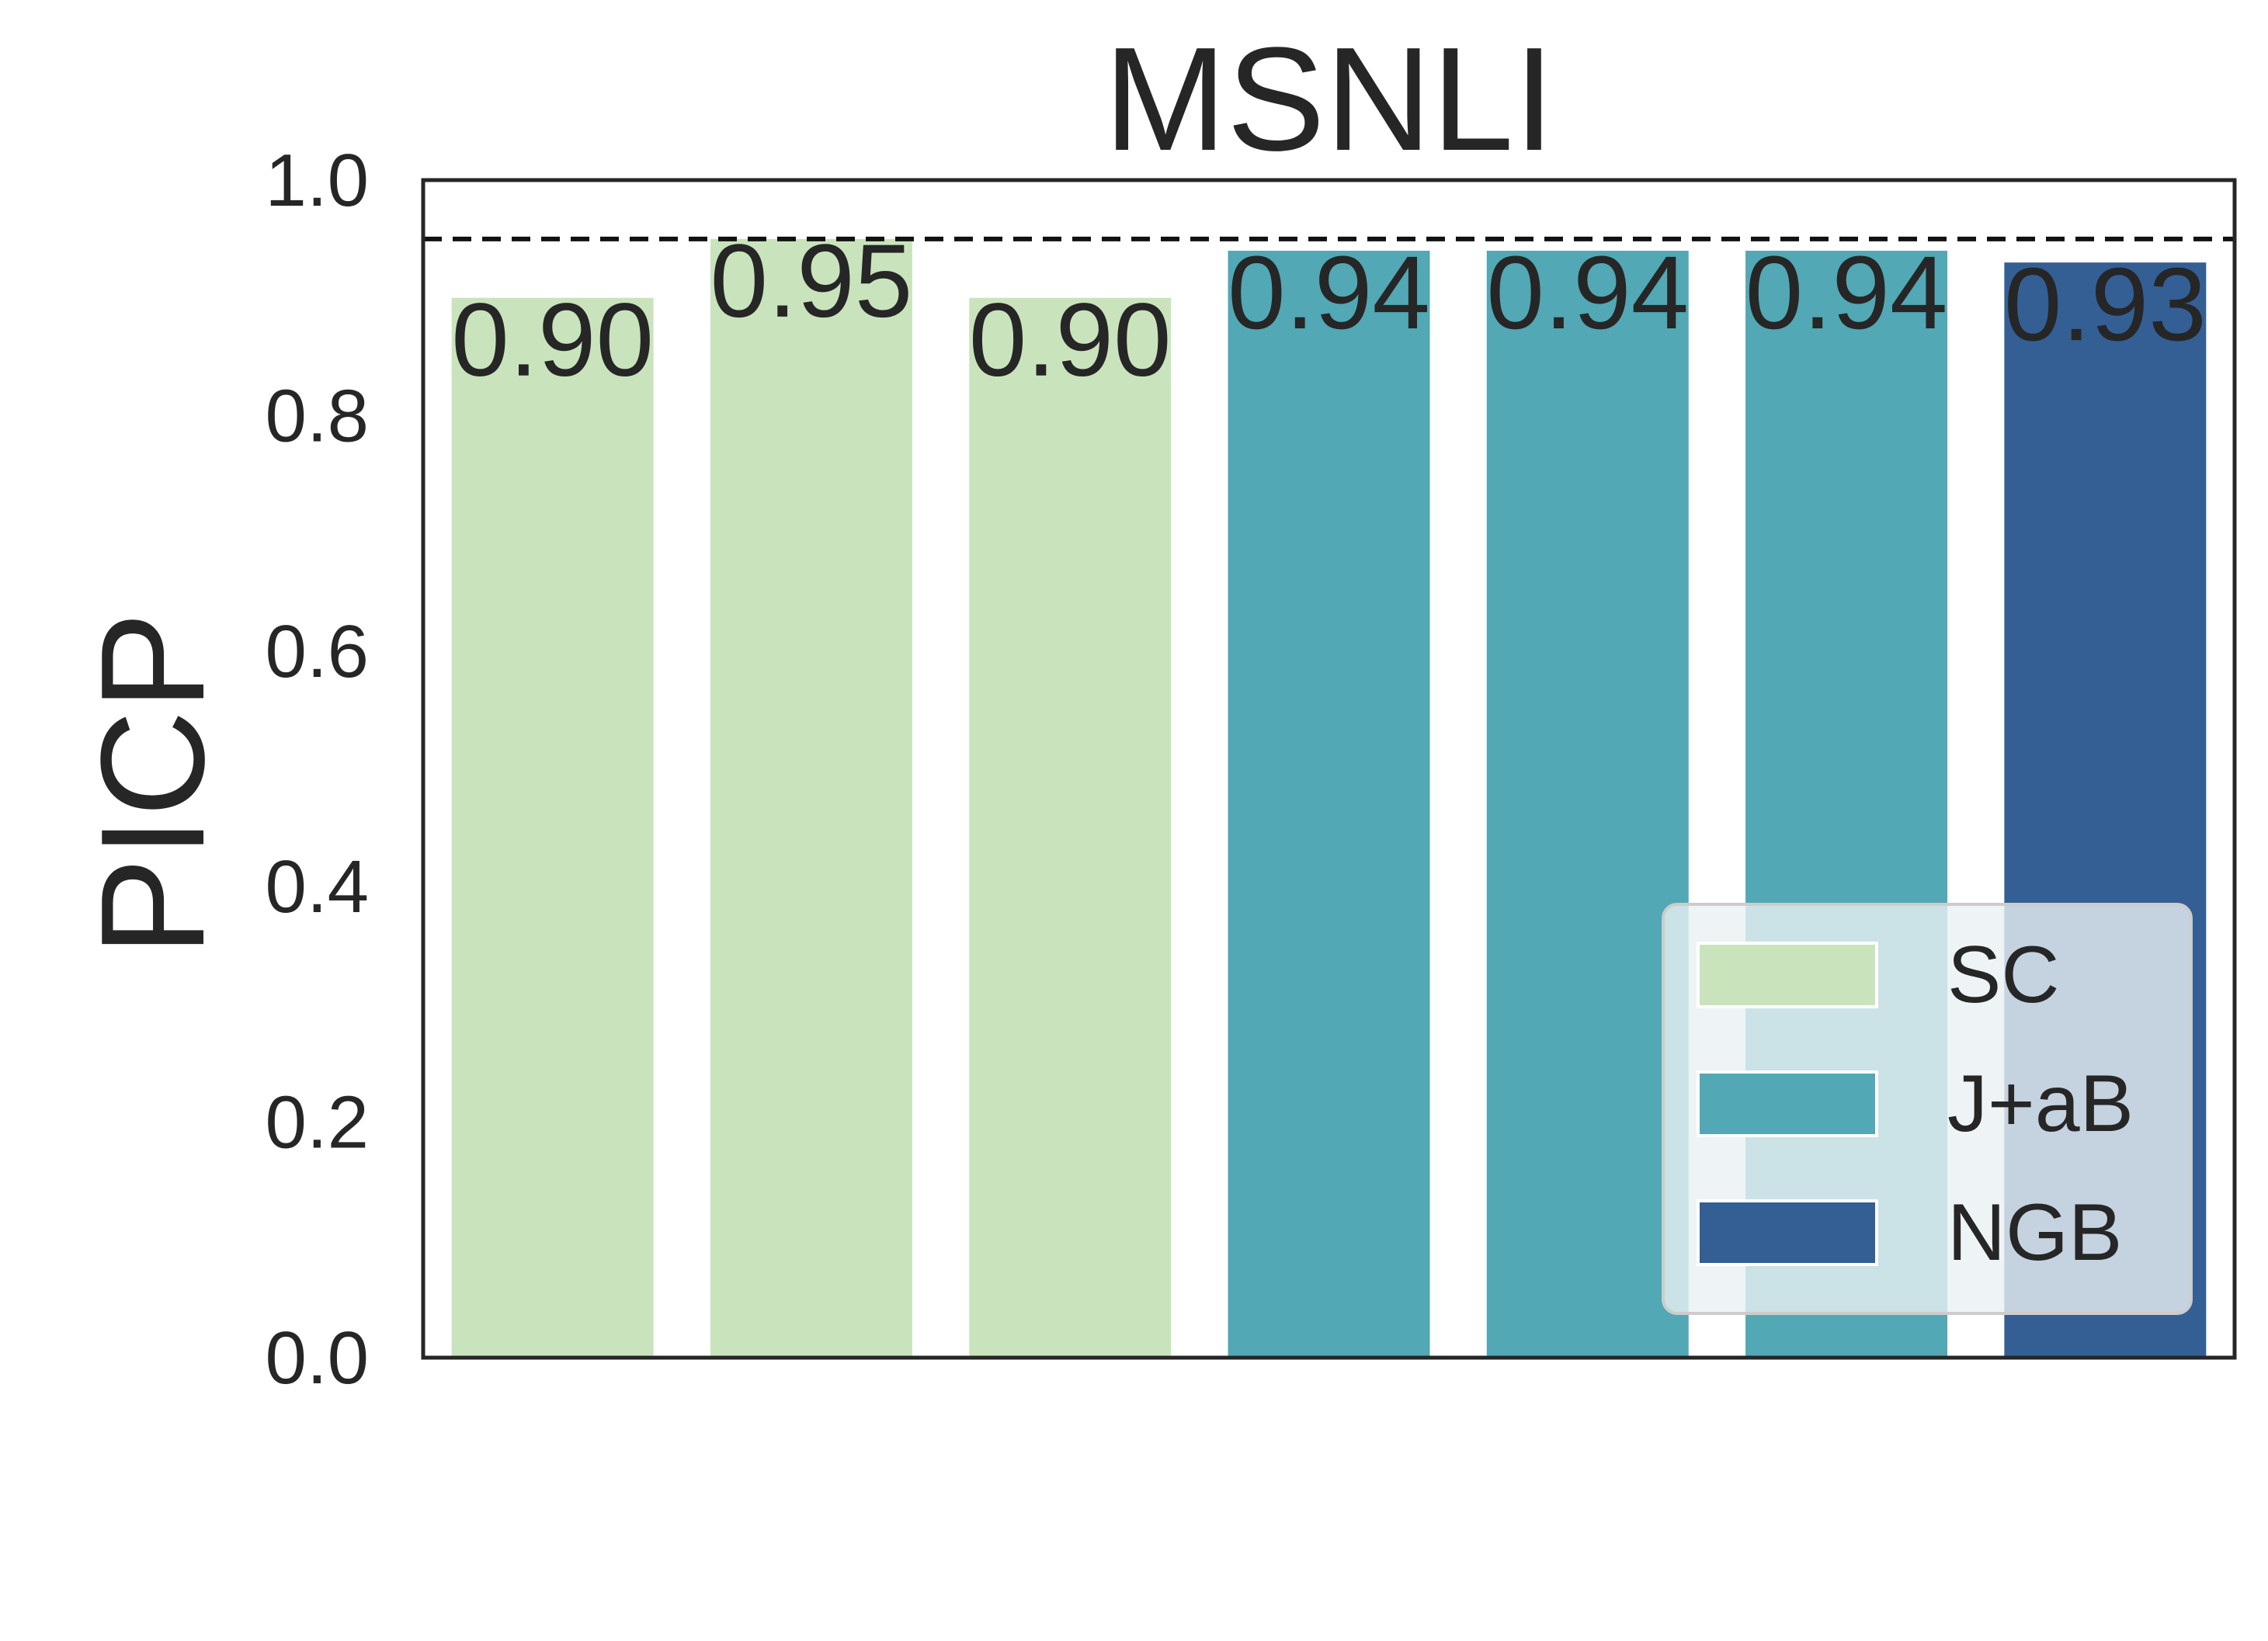 This screenshot has height=1641, width=2268. What do you see at coordinates (811, 281) in the screenshot?
I see `bar-value-label: 0.95` at bounding box center [811, 281].